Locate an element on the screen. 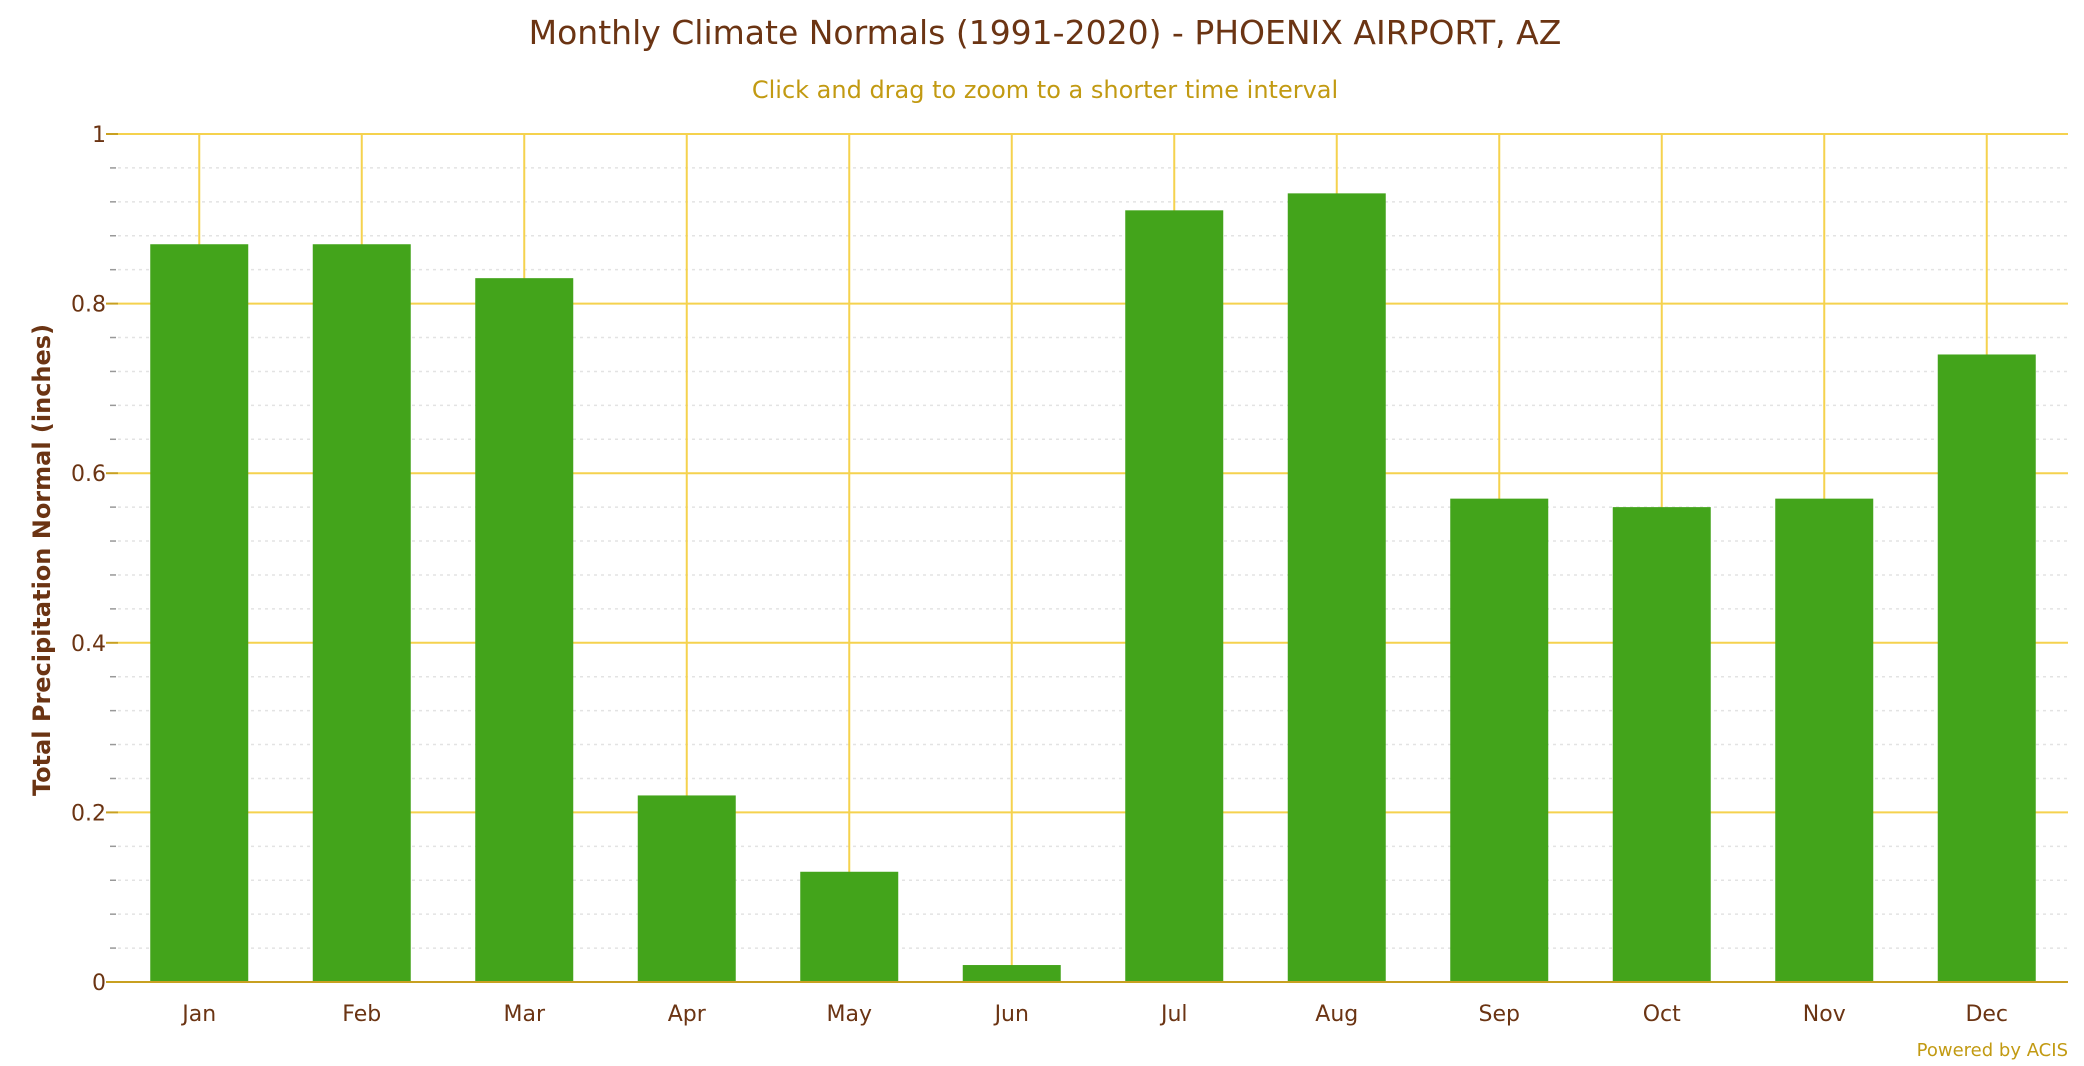  x-tick-label: Jun is located at coordinates (1011, 1014).